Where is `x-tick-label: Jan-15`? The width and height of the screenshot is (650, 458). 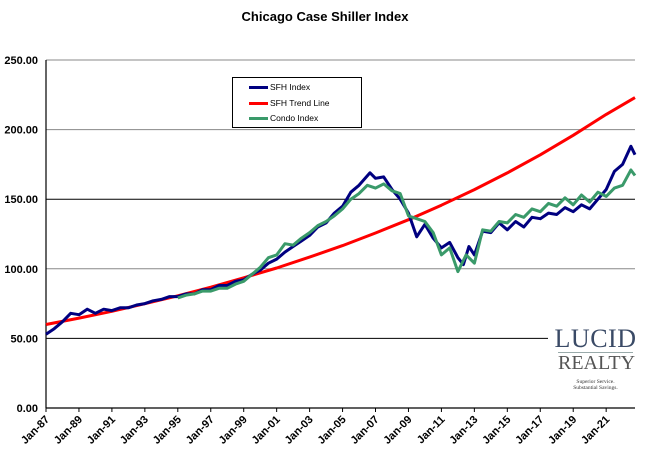 x-tick-label: Jan-15 is located at coordinates (496, 430).